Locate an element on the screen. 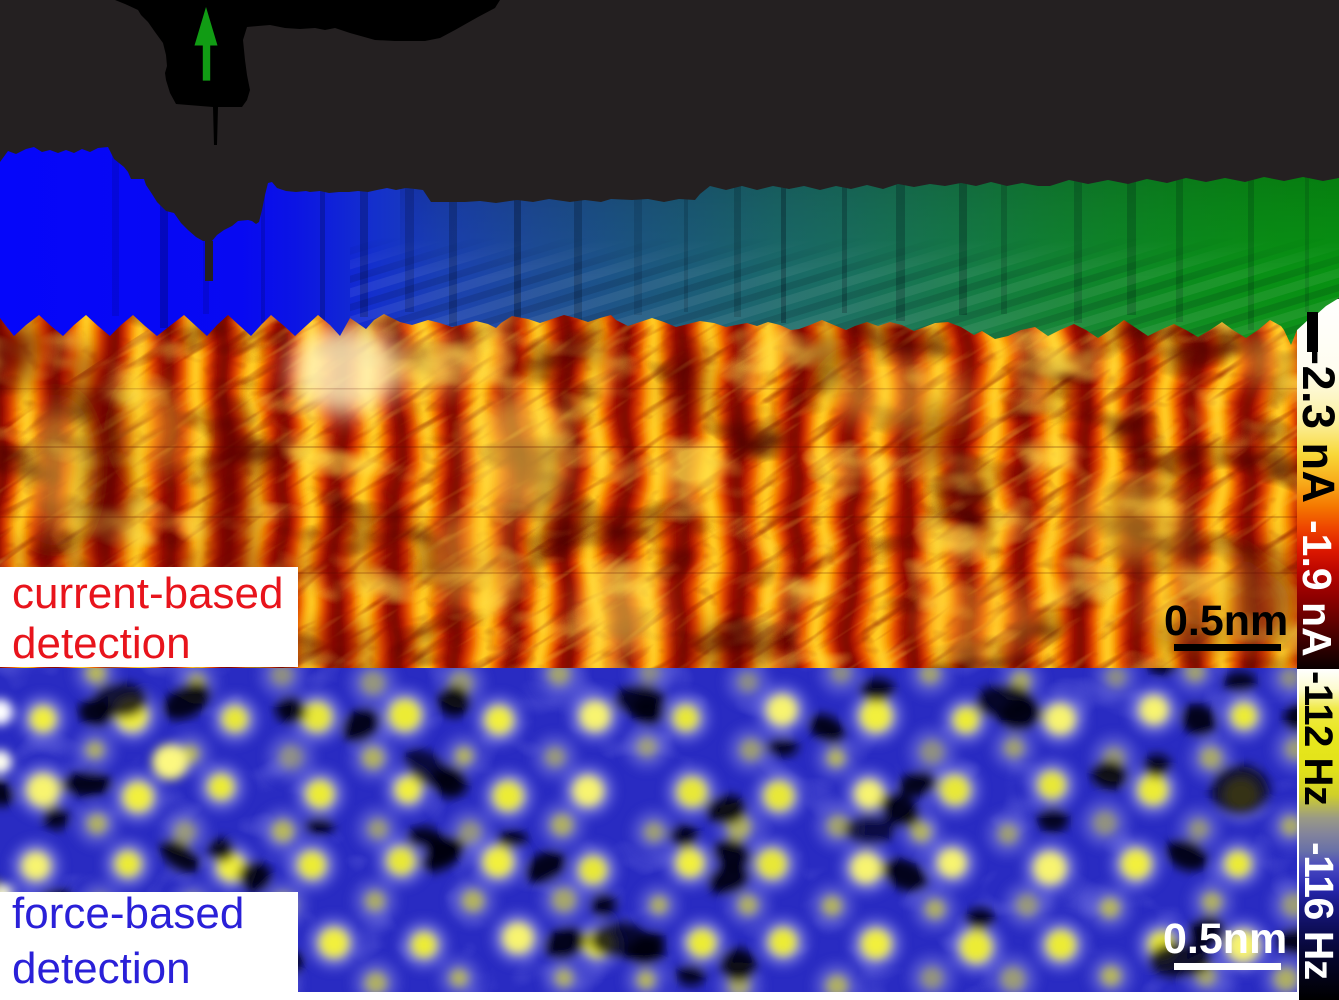 The image size is (1339, 1000). svg-text: -116 Hz is located at coordinates (1317, 911).